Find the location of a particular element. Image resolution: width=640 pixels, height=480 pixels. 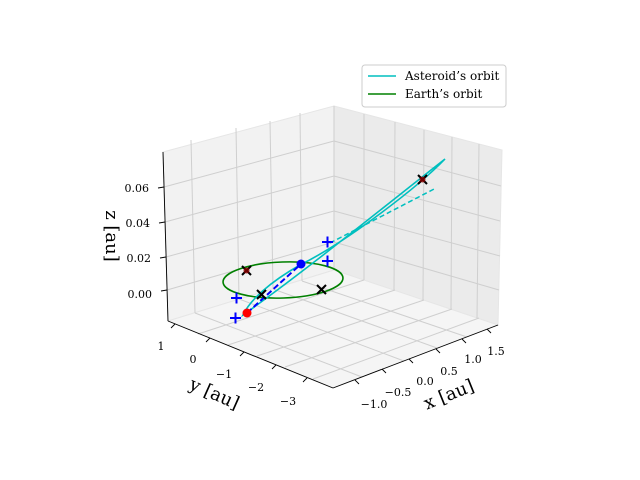

y-axis-label: y [au] is located at coordinates (213, 393).